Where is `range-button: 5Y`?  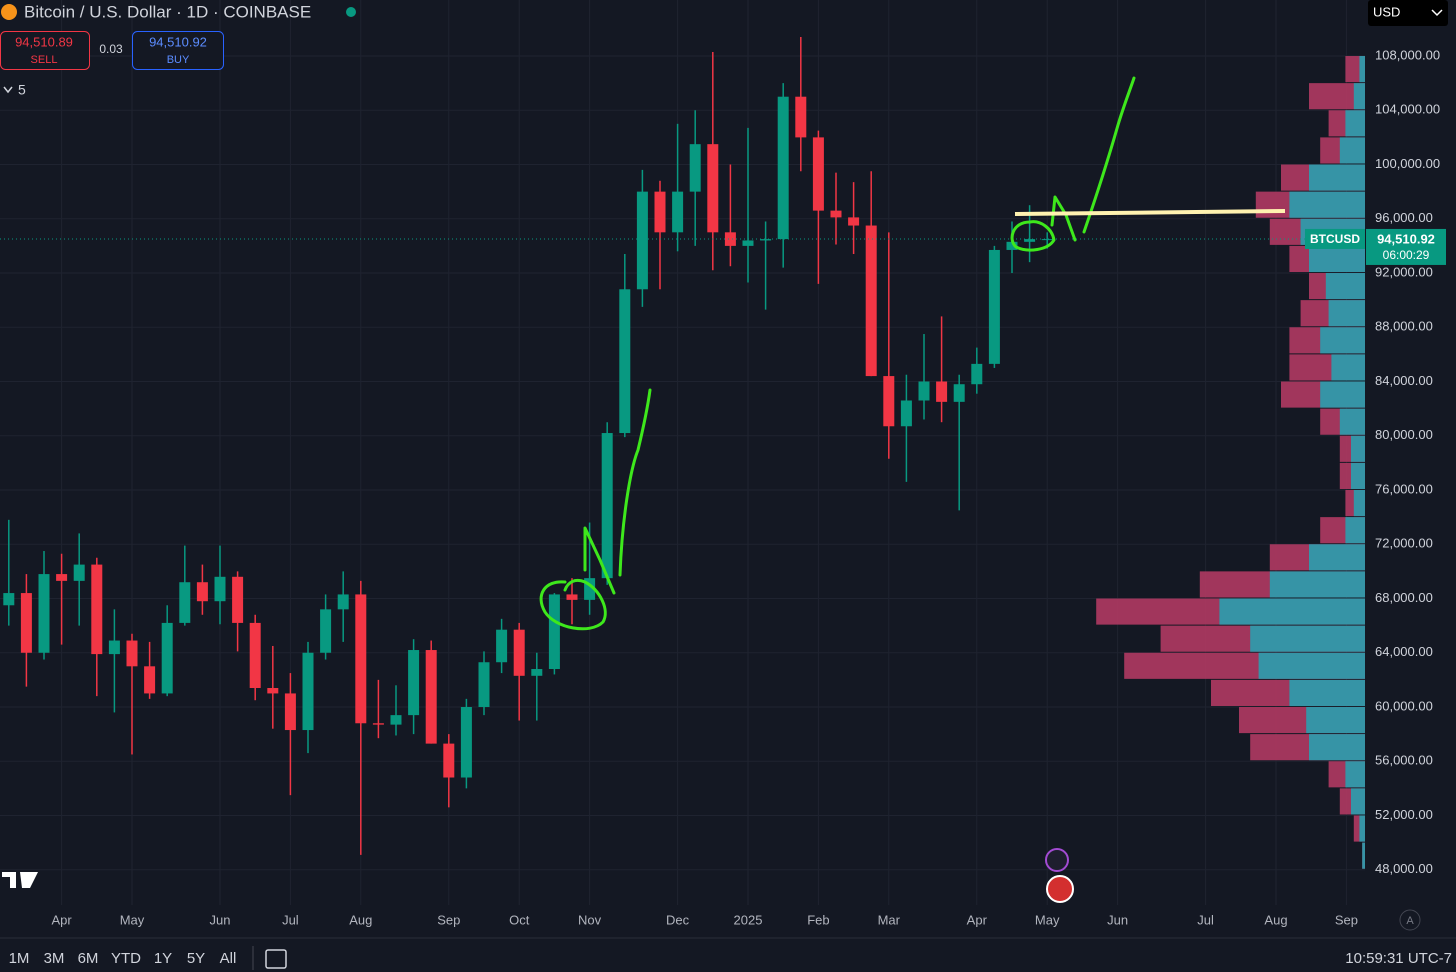 range-button: 5Y is located at coordinates (196, 958).